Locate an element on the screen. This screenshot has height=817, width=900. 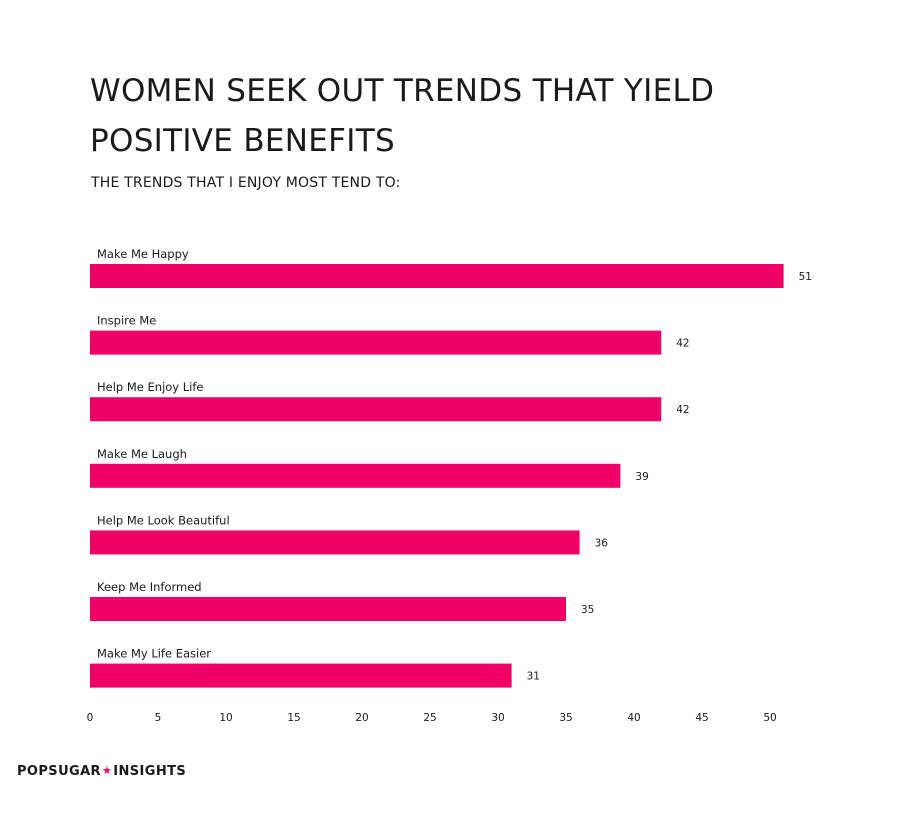
x-tick-label: 25 is located at coordinates (429, 718).